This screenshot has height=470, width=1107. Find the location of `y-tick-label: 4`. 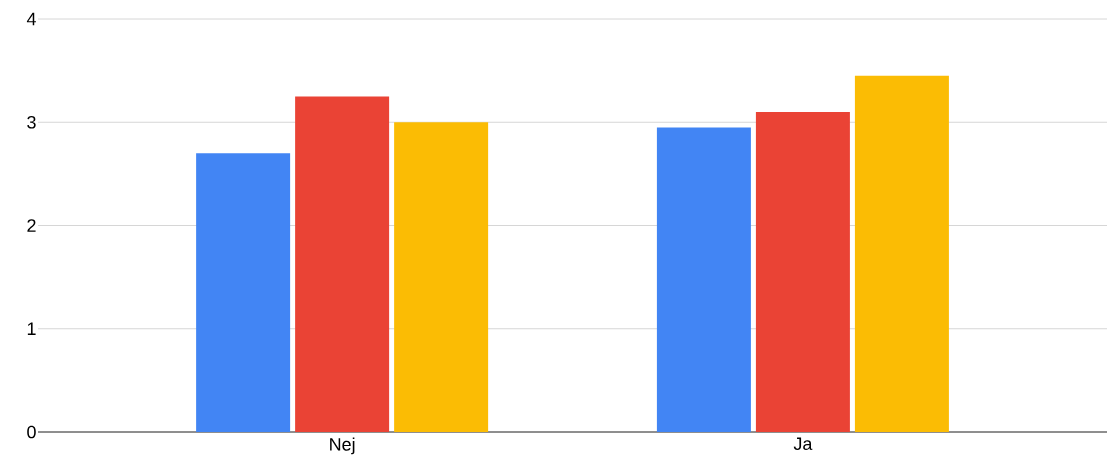

y-tick-label: 4 is located at coordinates (31, 19).